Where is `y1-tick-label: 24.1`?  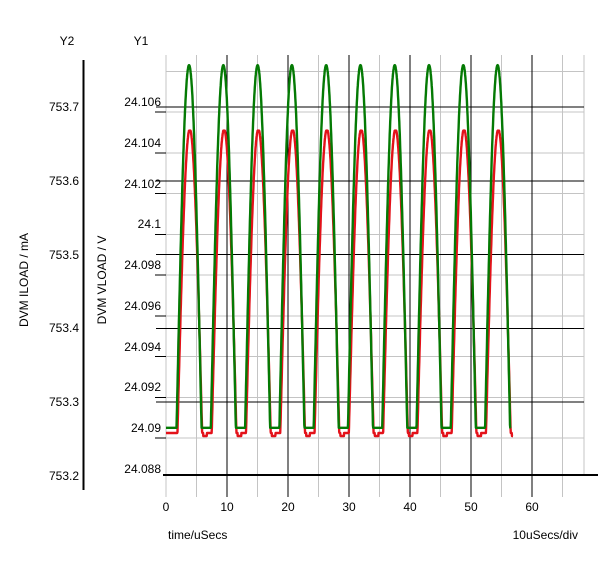
y1-tick-label: 24.1 is located at coordinates (149, 224).